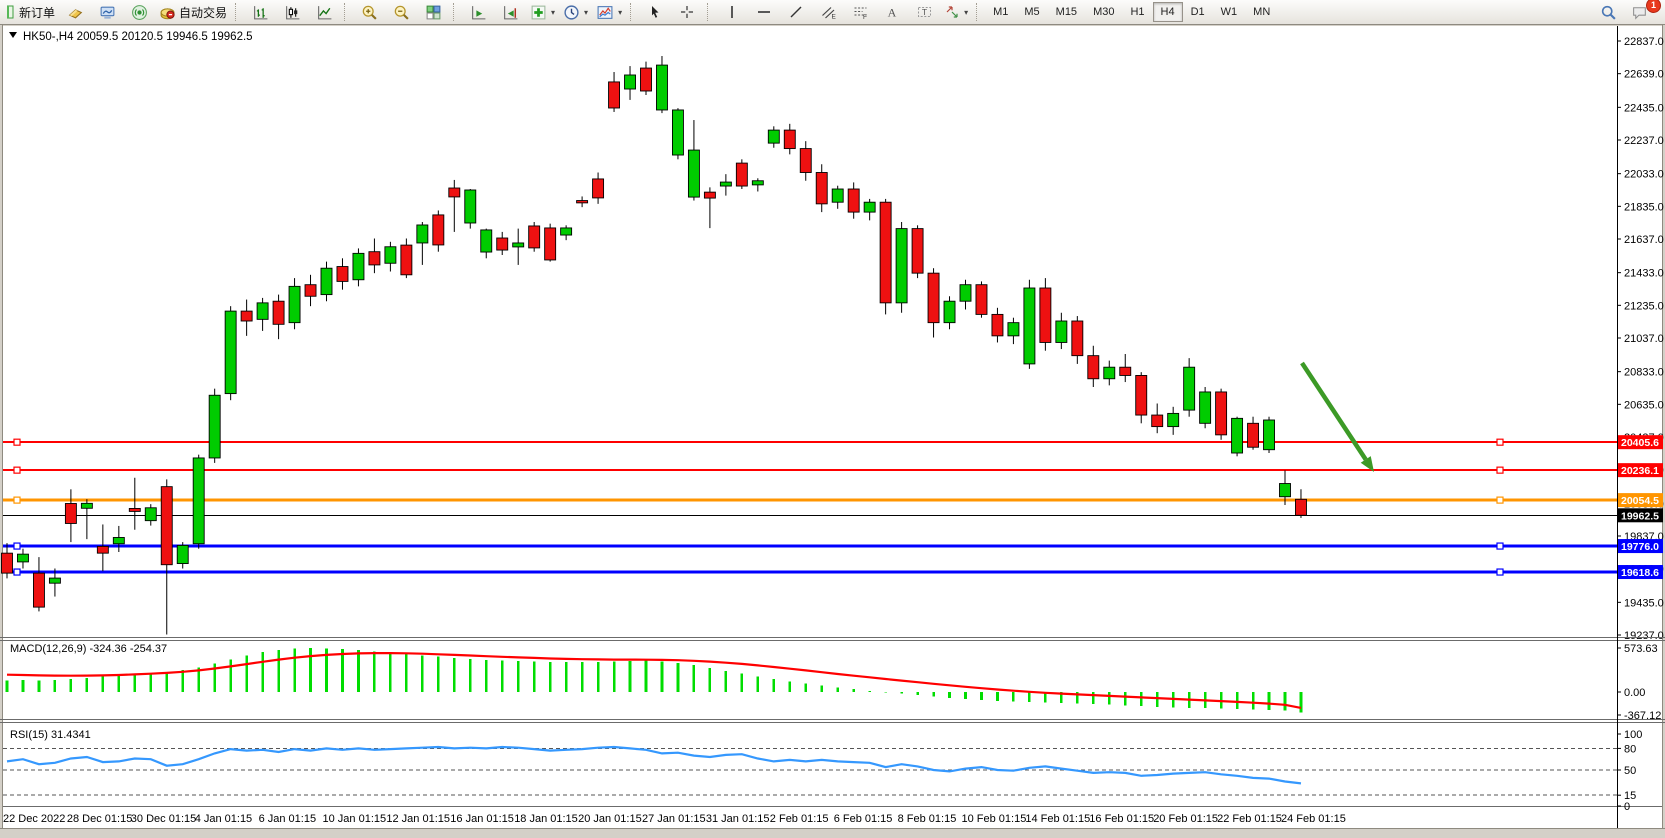 This screenshot has width=1665, height=838. Describe the element at coordinates (75, 12) in the screenshot. I see `gold-bar-button` at that location.